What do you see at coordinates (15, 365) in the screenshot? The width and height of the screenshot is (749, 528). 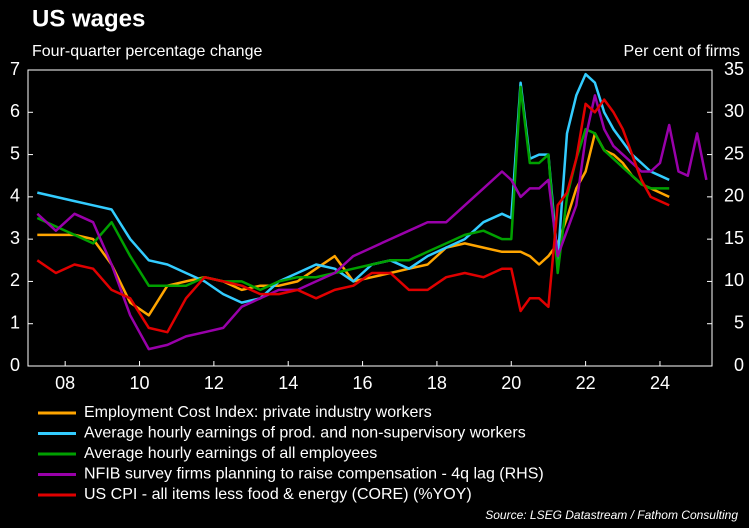 I see `y-tick-label: 0` at bounding box center [15, 365].